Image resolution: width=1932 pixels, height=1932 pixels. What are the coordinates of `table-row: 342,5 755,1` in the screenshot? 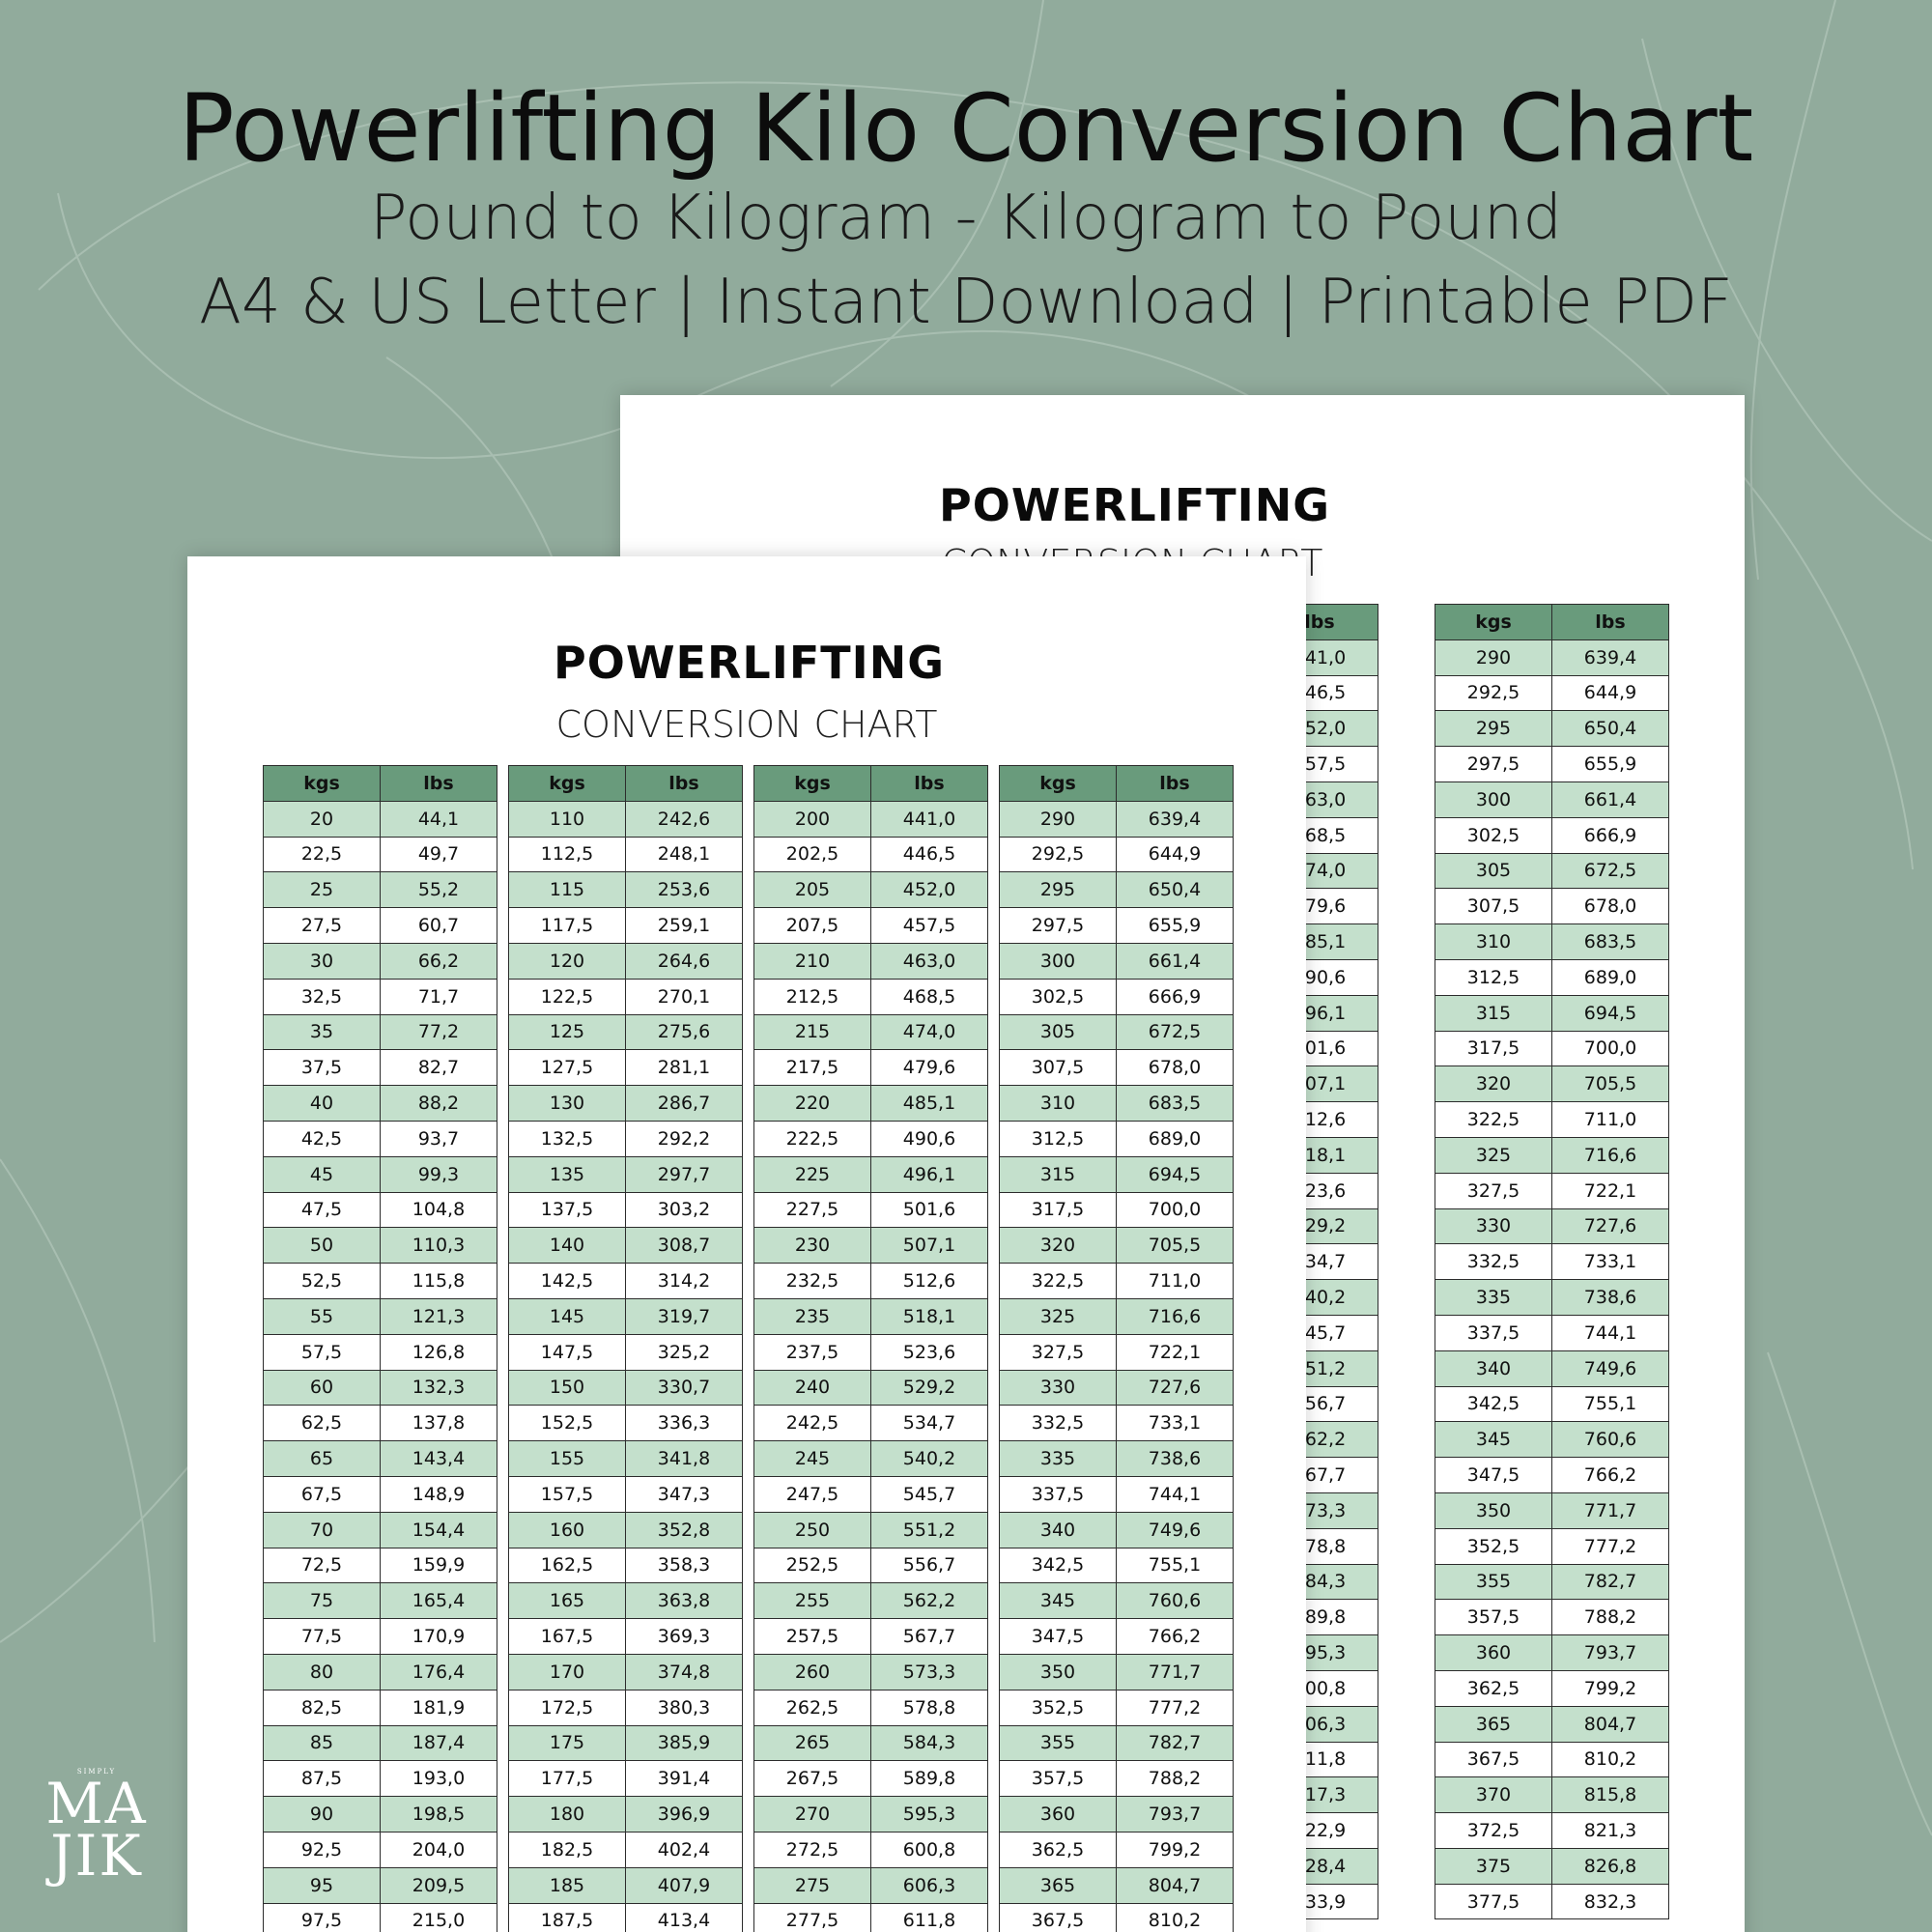 It's located at (1552, 1404).